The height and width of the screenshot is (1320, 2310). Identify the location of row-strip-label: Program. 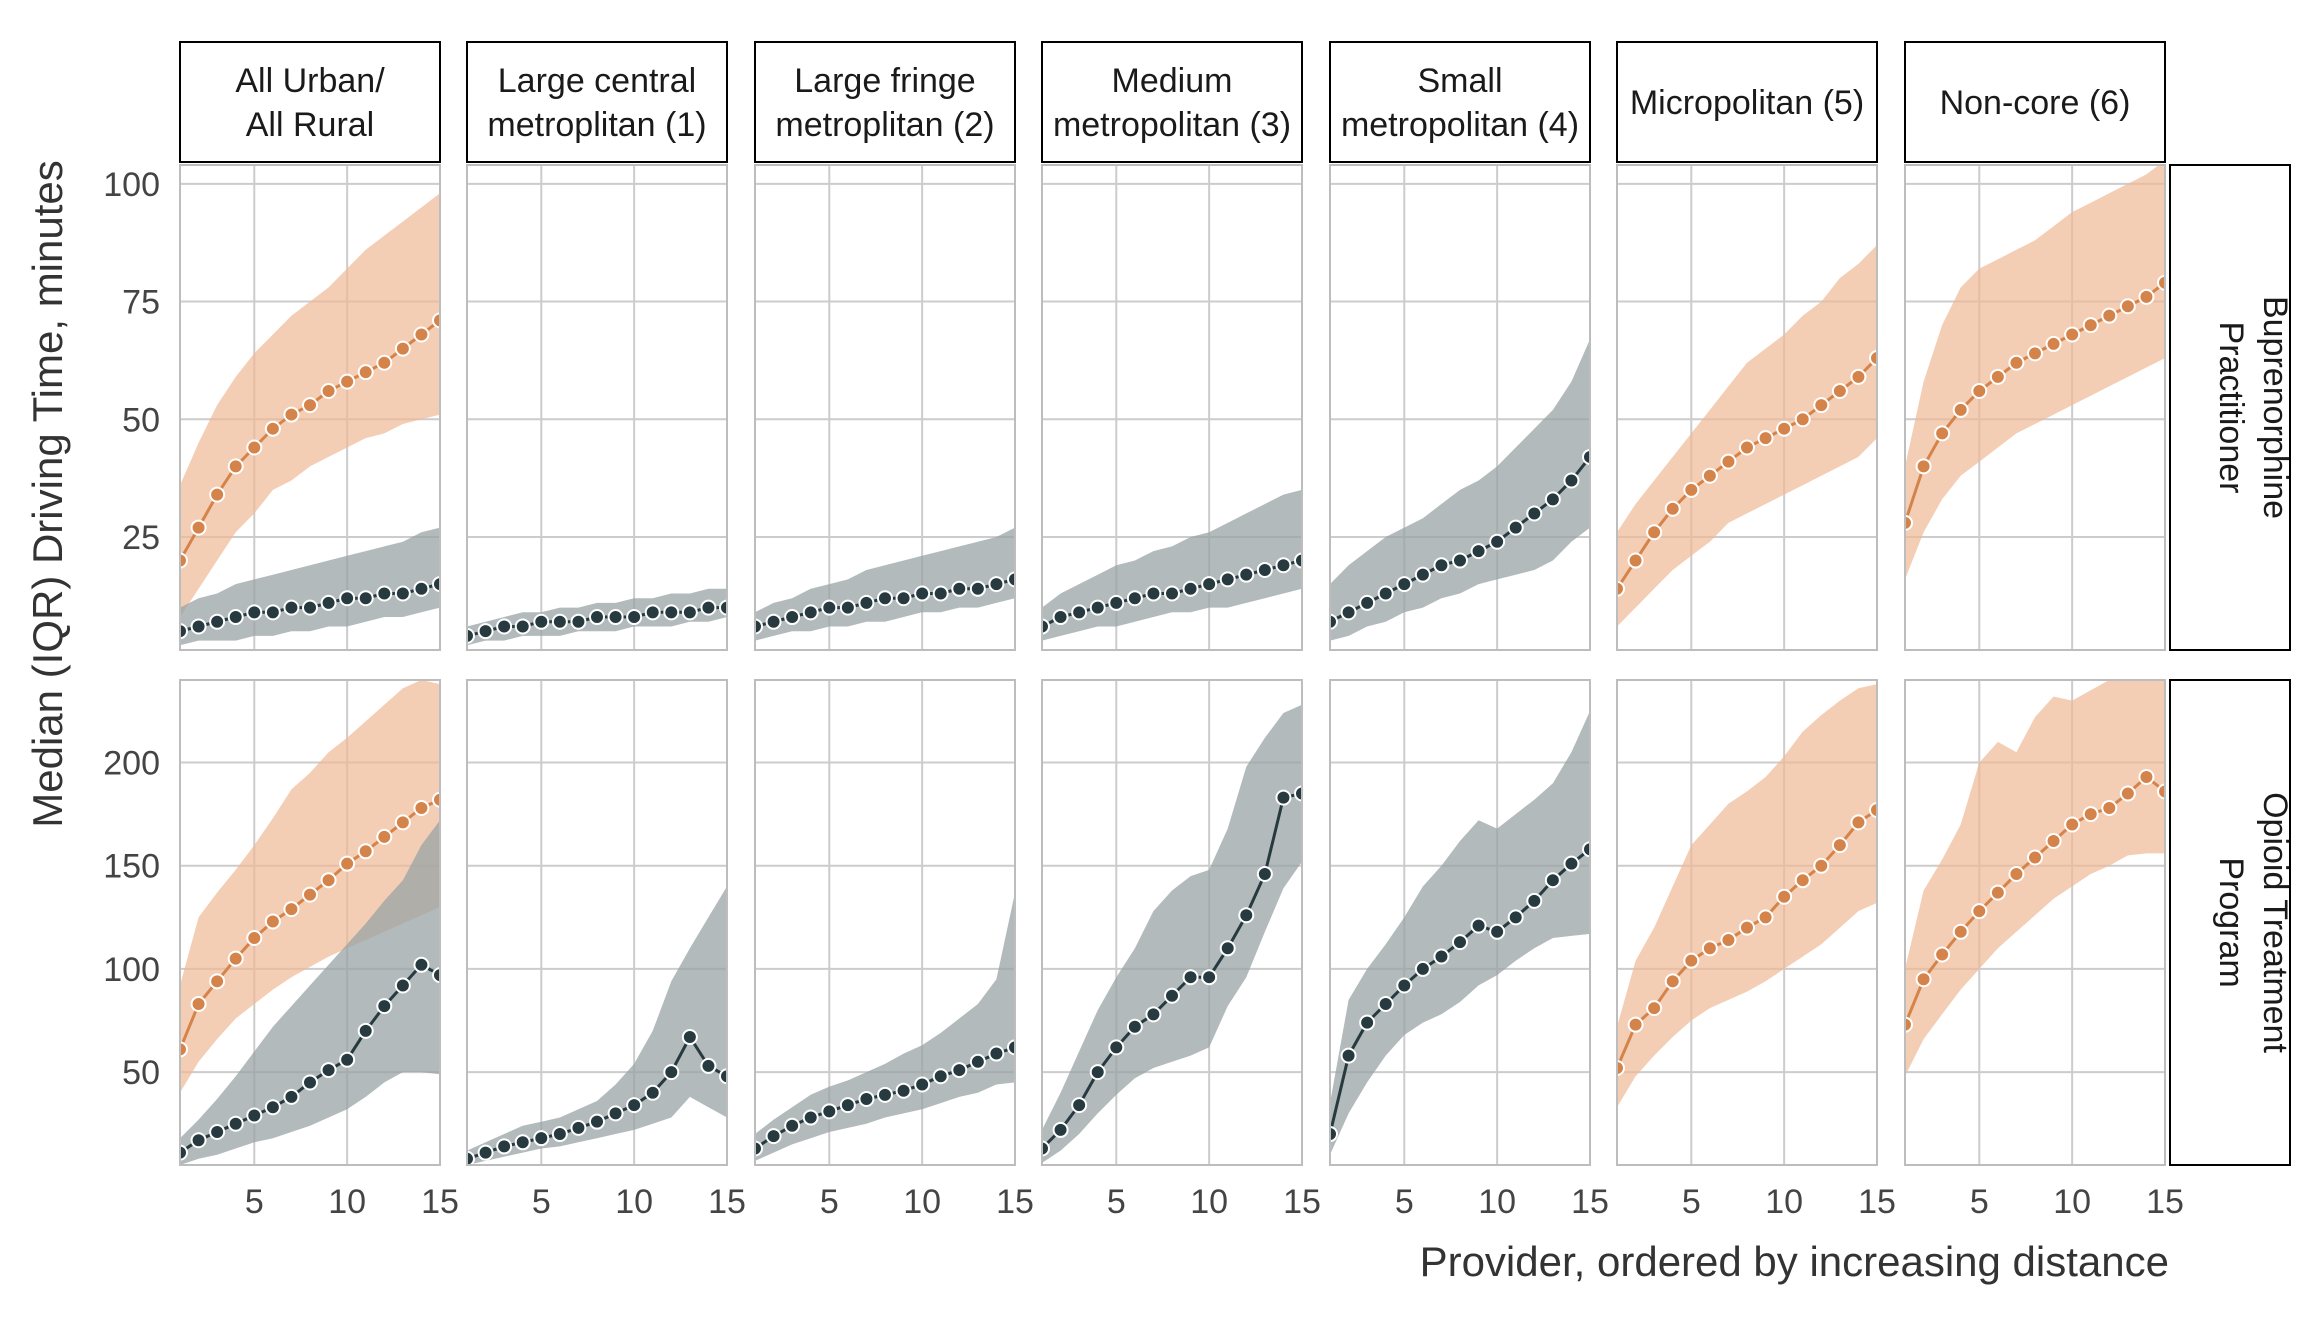
(2231, 922).